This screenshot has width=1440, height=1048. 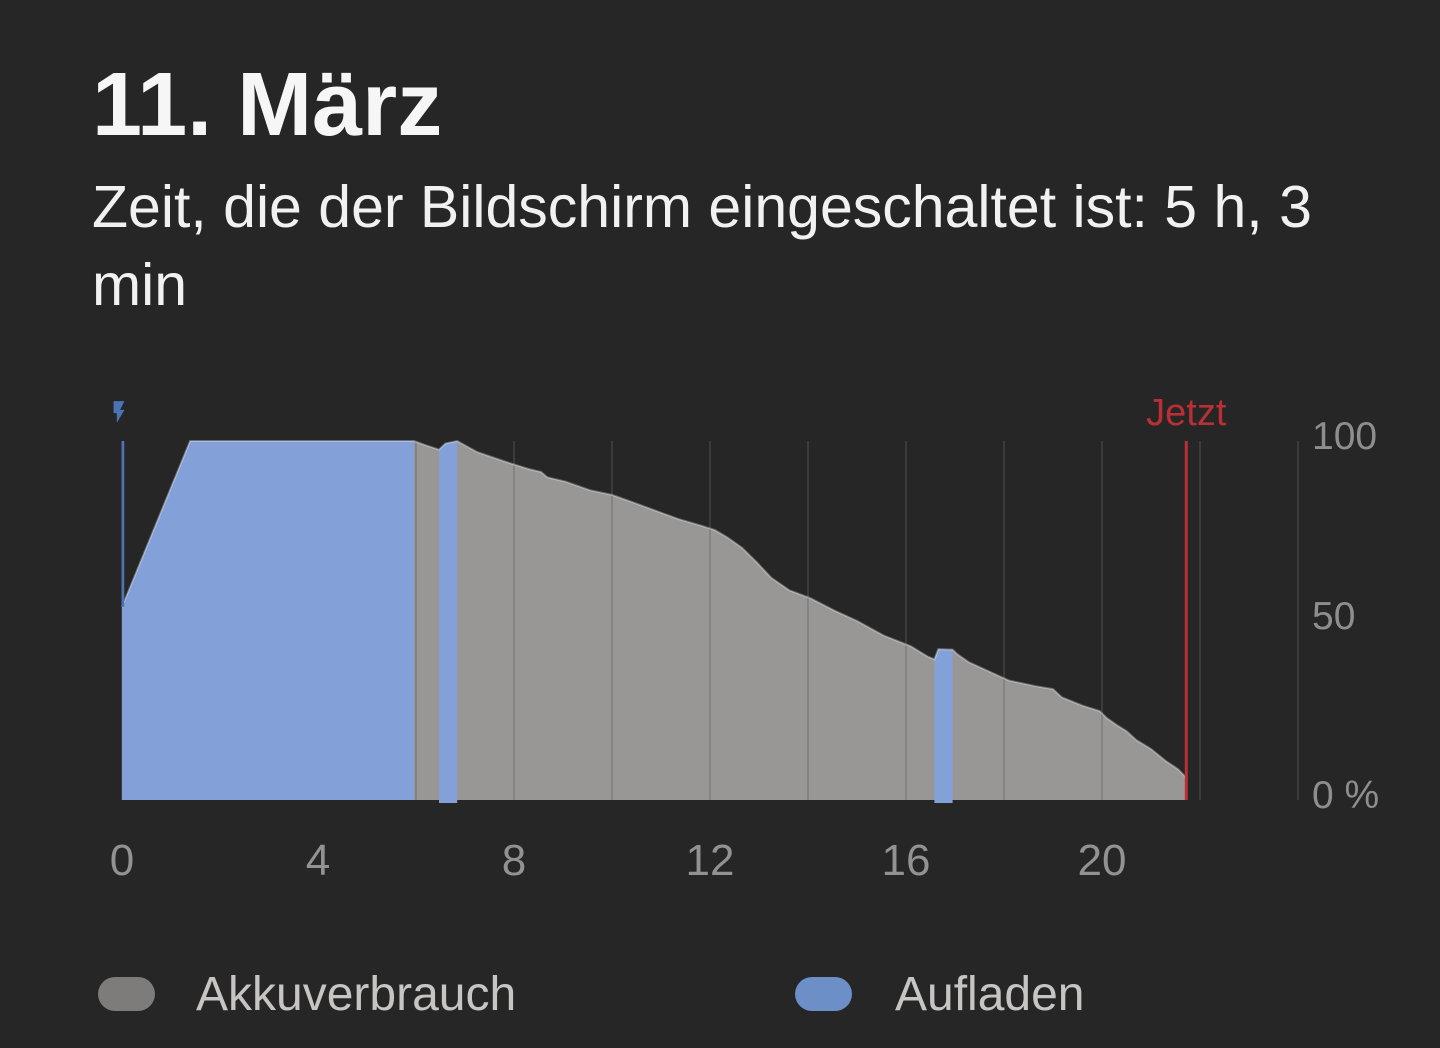 I want to click on charging-swatch, so click(x=823, y=994).